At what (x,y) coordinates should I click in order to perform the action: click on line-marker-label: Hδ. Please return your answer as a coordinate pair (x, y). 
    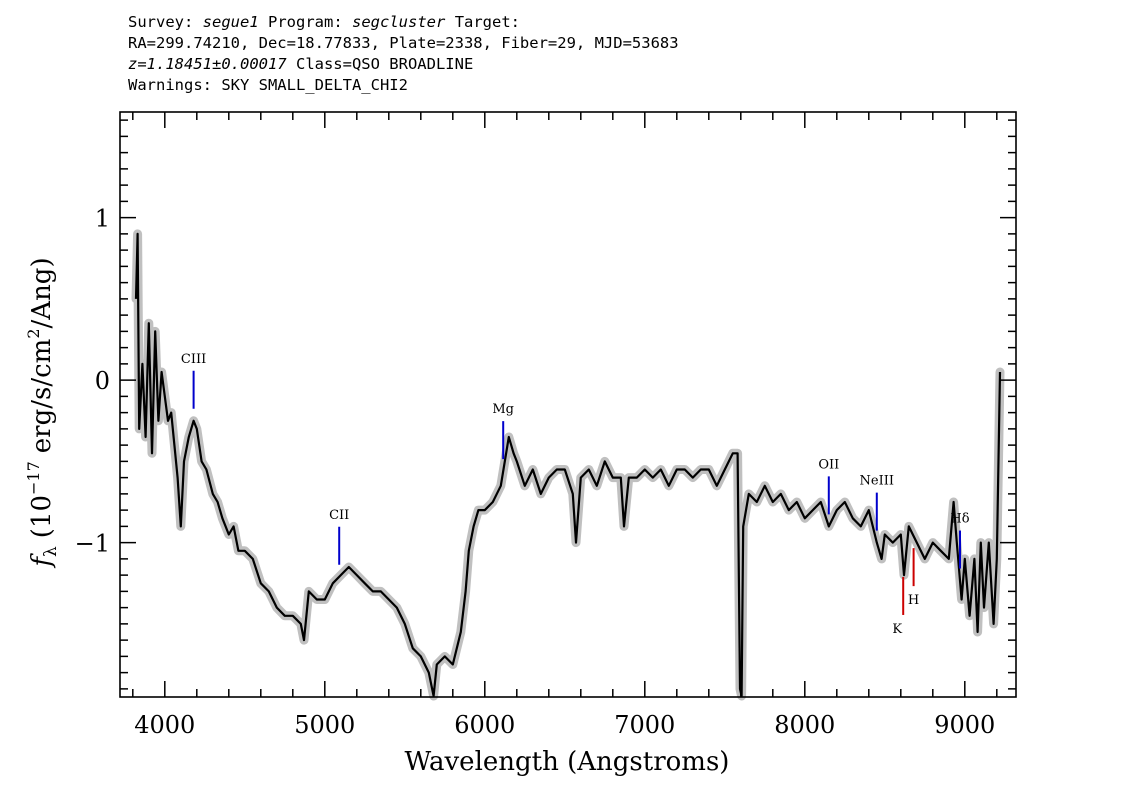
    Looking at the image, I should click on (959, 519).